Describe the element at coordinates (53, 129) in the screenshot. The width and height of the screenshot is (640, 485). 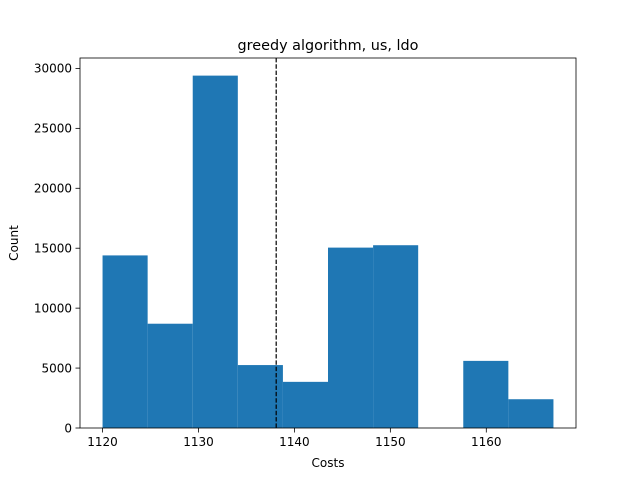
I see `y-tick-label: 25000` at that location.